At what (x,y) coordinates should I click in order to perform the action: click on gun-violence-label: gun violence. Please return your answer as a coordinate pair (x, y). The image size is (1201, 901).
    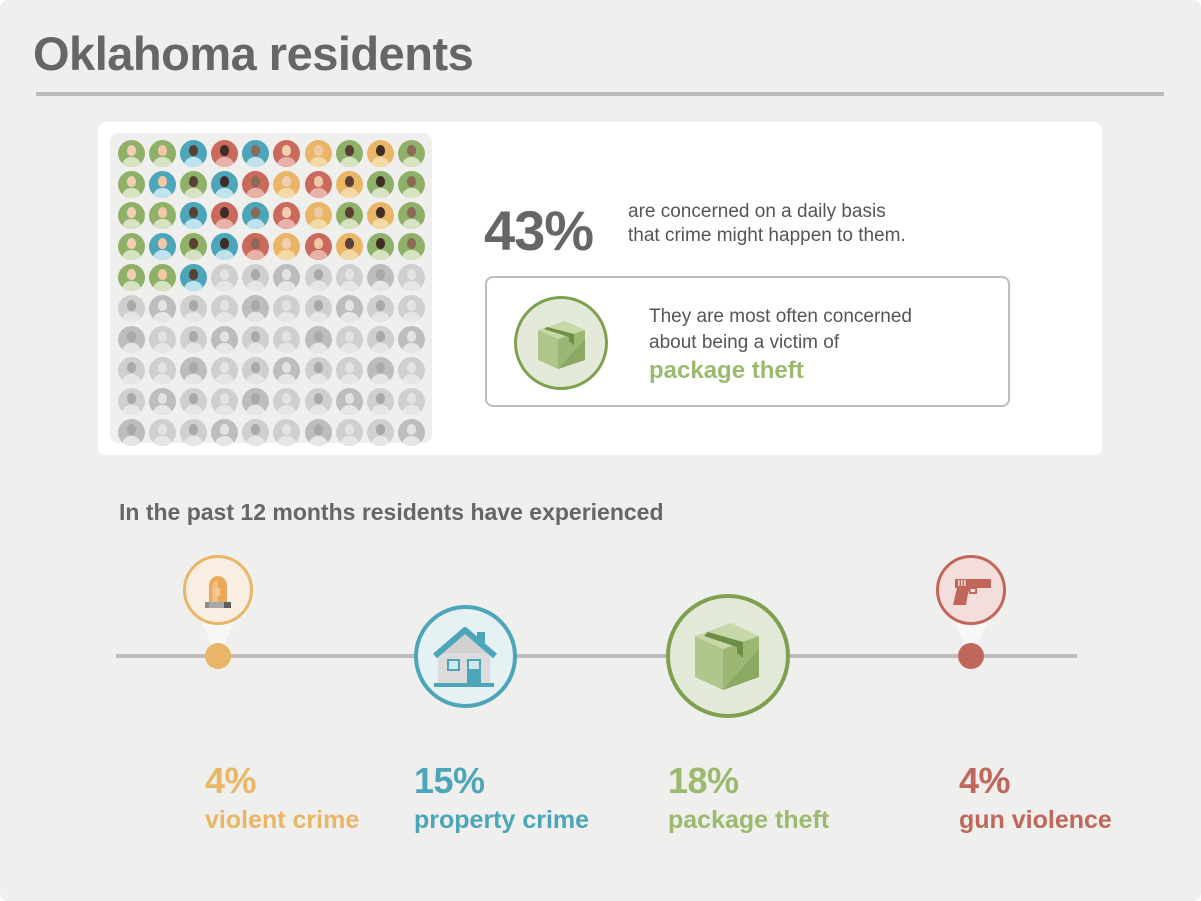
    Looking at the image, I should click on (1035, 820).